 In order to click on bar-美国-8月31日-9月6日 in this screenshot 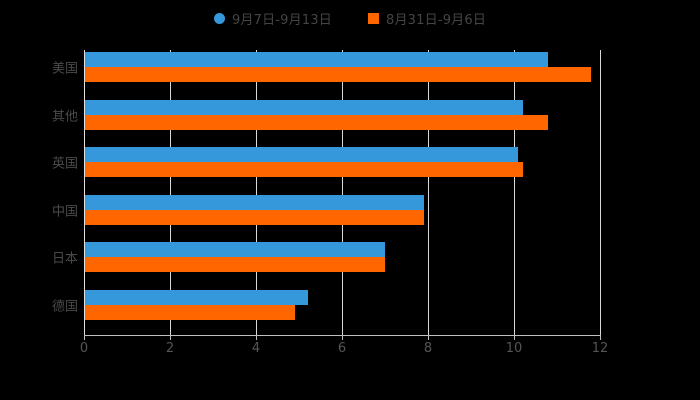, I will do `click(338, 74)`.